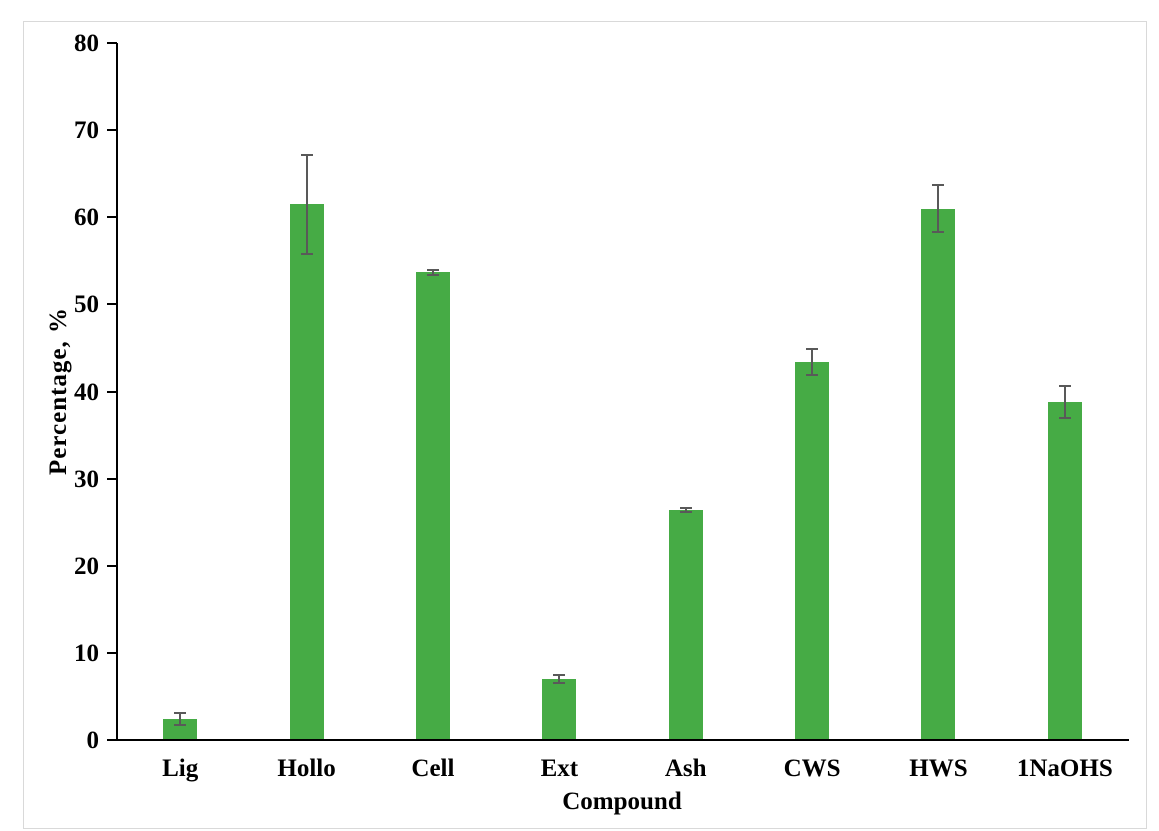 The image size is (1159, 831). I want to click on y-tick-label: 10, so click(86, 653).